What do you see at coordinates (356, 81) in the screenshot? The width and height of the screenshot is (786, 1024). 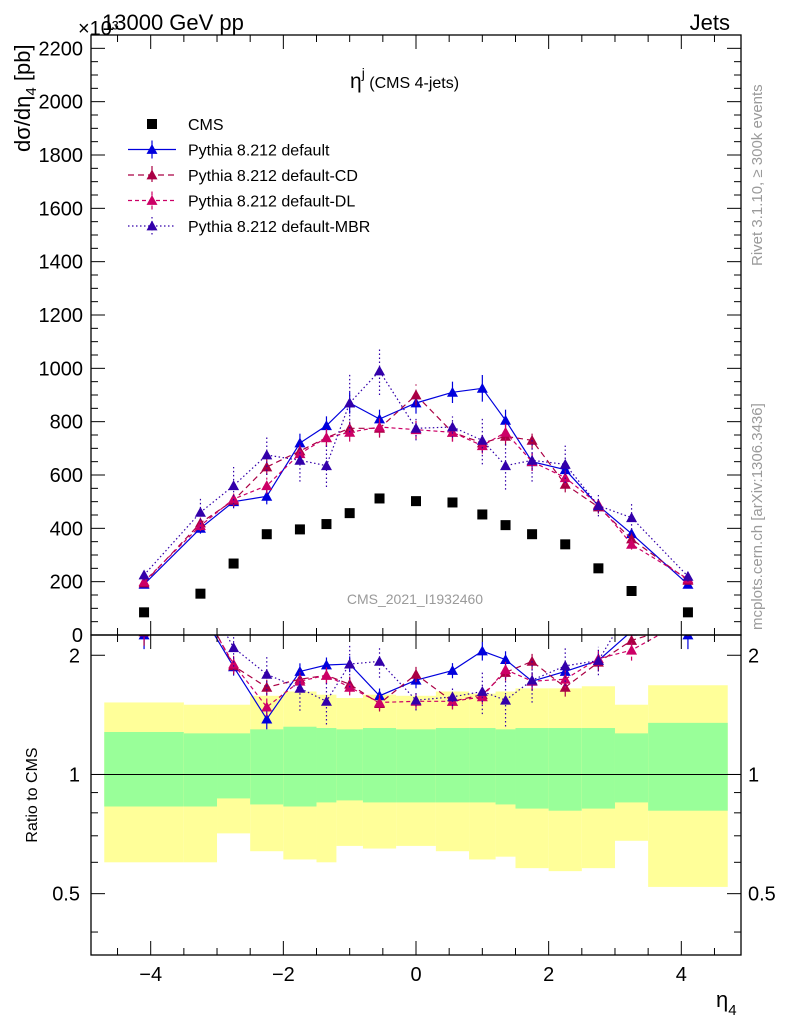 I see `chart-title-symbol: η` at bounding box center [356, 81].